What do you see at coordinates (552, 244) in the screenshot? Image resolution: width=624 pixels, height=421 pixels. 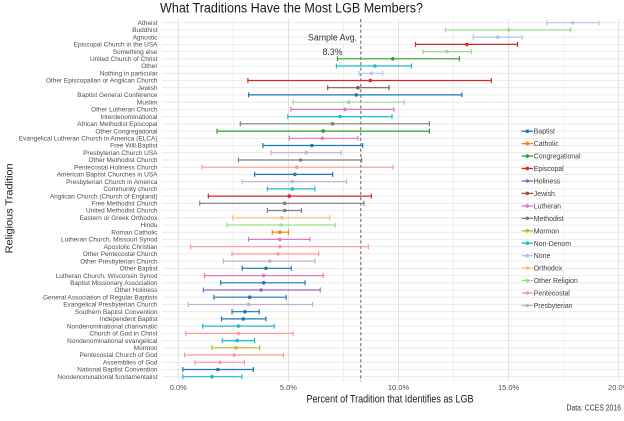 I see `svg-text: Non-Denom` at bounding box center [552, 244].